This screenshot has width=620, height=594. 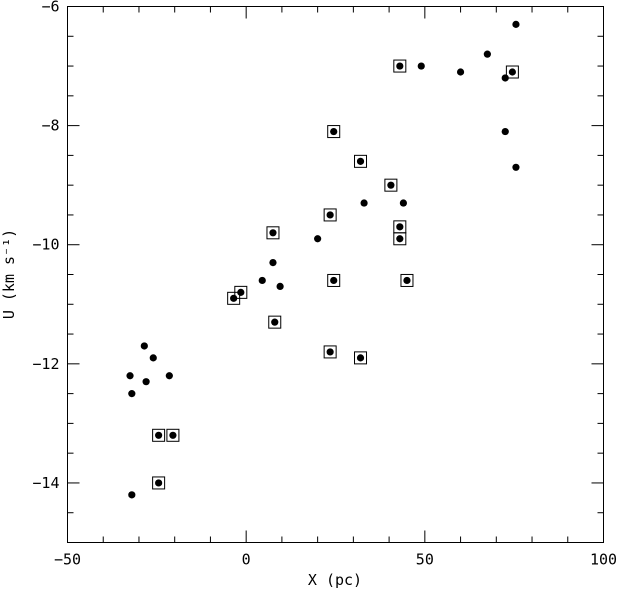 What do you see at coordinates (425, 560) in the screenshot?
I see `x-tick-label: 50` at bounding box center [425, 560].